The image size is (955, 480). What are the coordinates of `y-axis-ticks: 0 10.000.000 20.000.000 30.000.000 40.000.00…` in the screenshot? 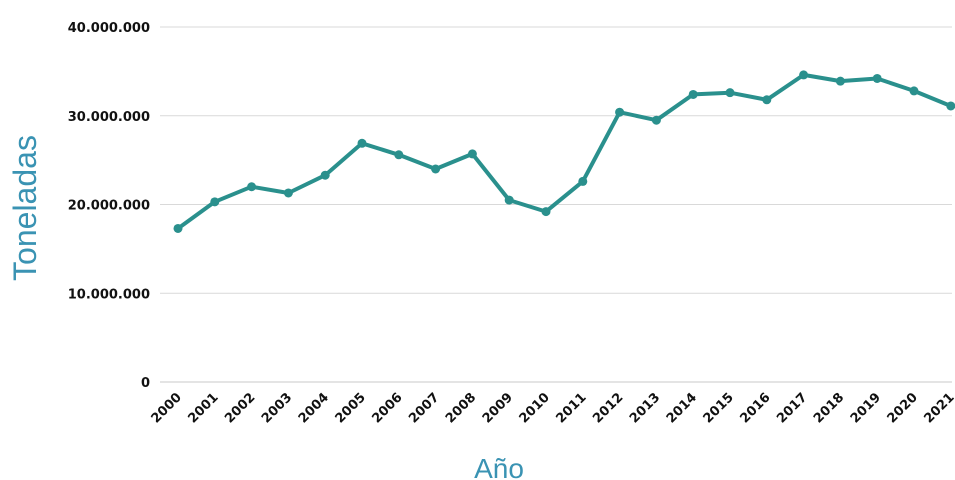 It's located at (109, 206).